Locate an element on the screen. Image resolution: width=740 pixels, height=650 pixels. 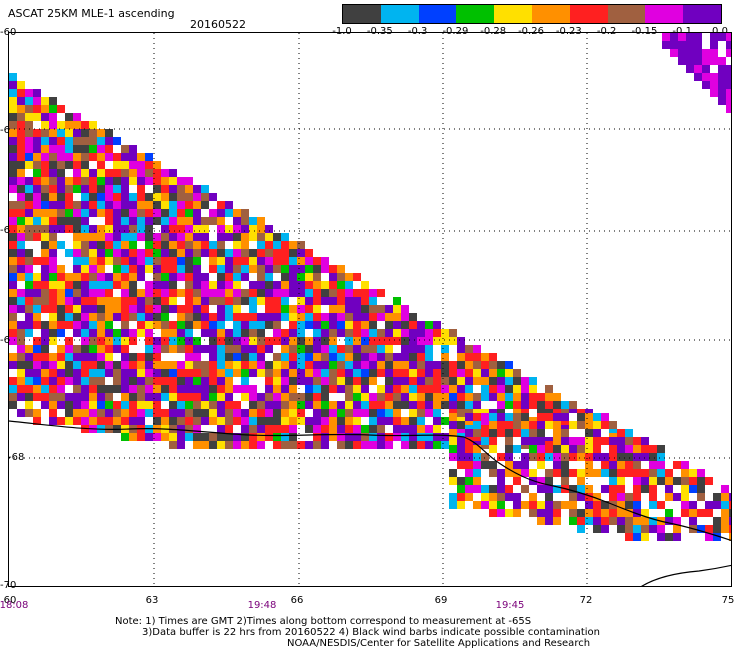
colorbar-label: -0.3 is located at coordinates (417, 31).